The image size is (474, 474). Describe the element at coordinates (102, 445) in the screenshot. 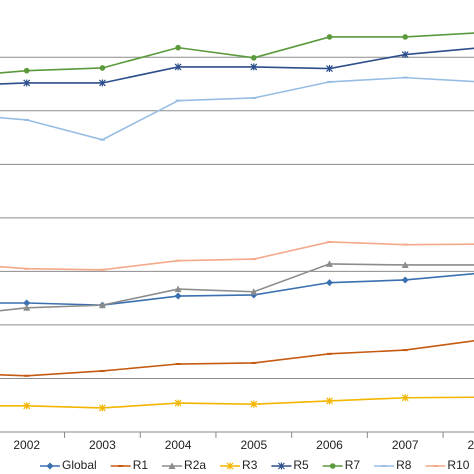

I see `x-tick-label: 2003` at that location.